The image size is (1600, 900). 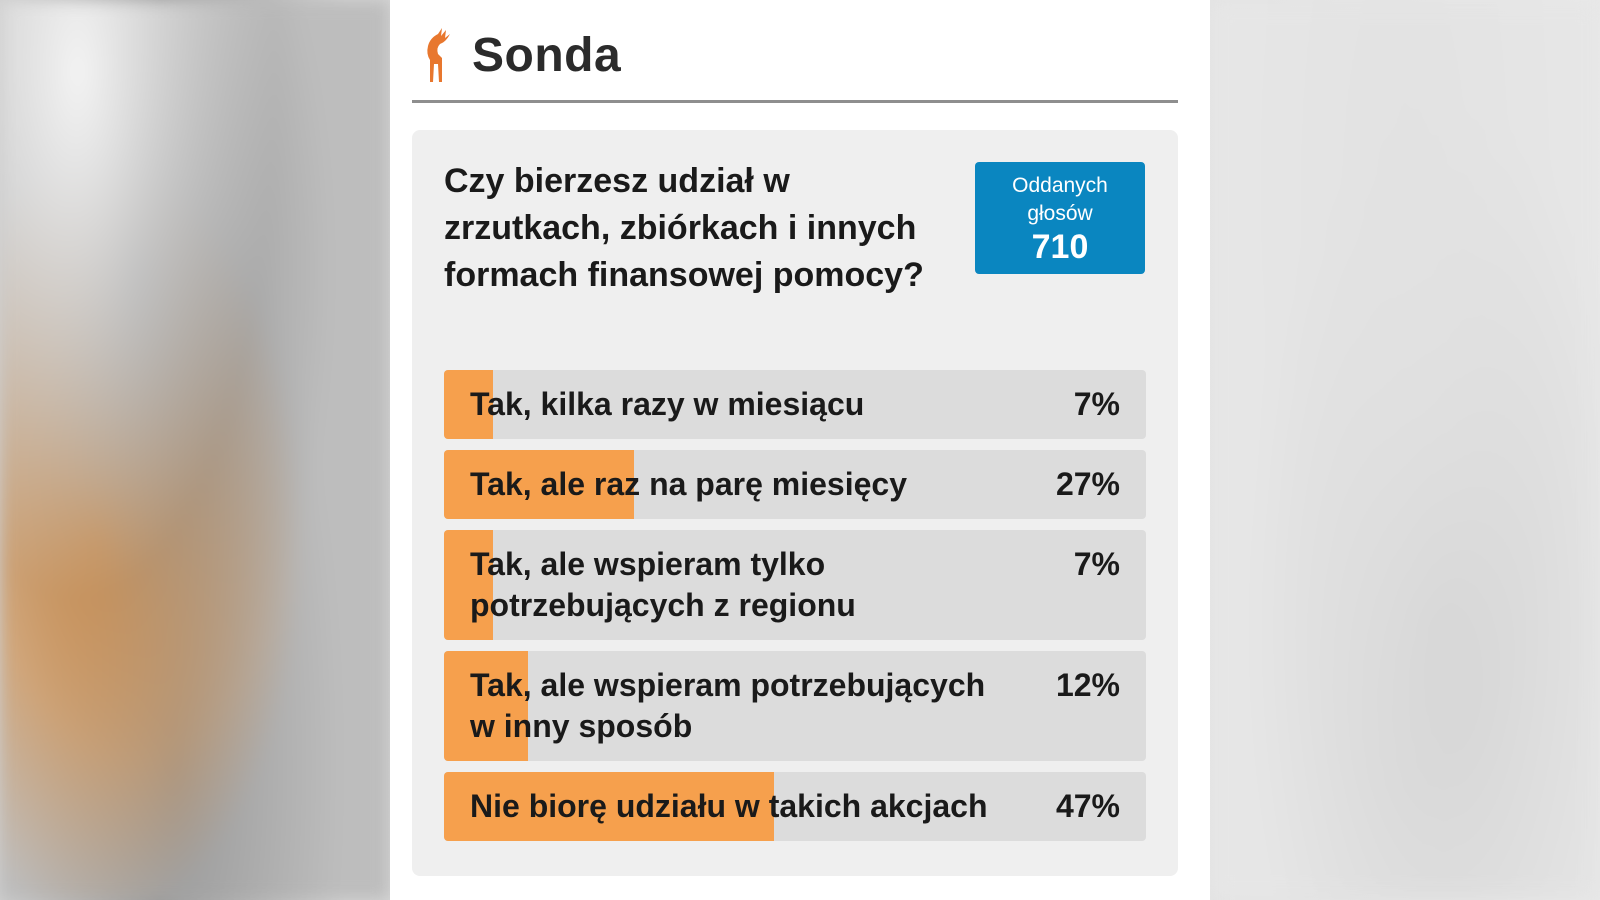 I want to click on answer-label: Nie biorę udziału w takich akcjach, so click(x=729, y=806).